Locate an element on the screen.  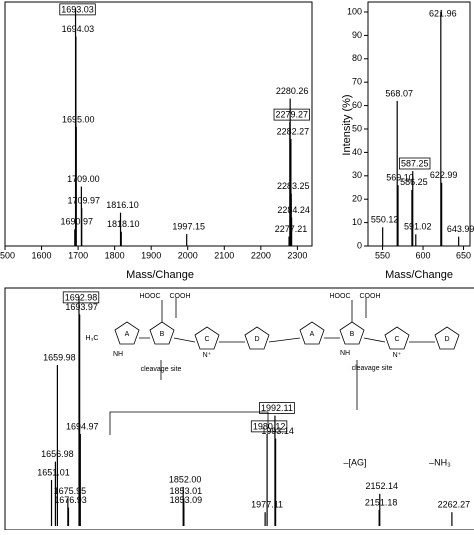
x-tick-label: 2300 is located at coordinates (297, 255).